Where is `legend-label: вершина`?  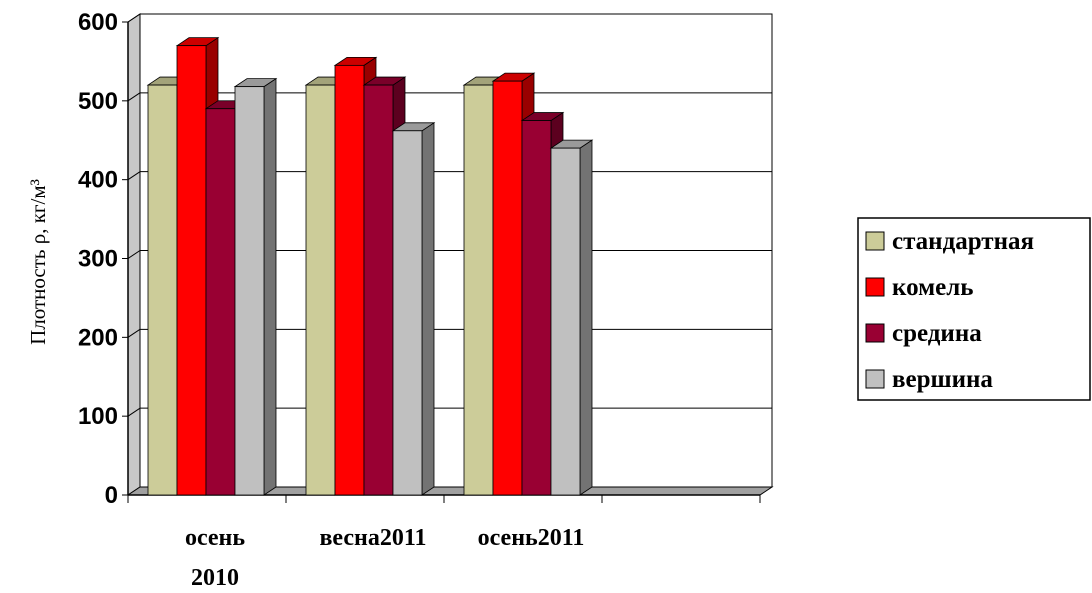 legend-label: вершина is located at coordinates (942, 379).